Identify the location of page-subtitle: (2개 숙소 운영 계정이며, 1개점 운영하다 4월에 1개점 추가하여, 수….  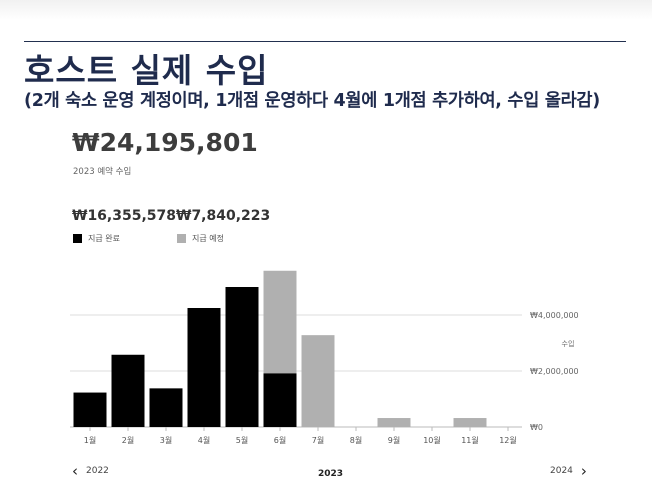
(312, 101).